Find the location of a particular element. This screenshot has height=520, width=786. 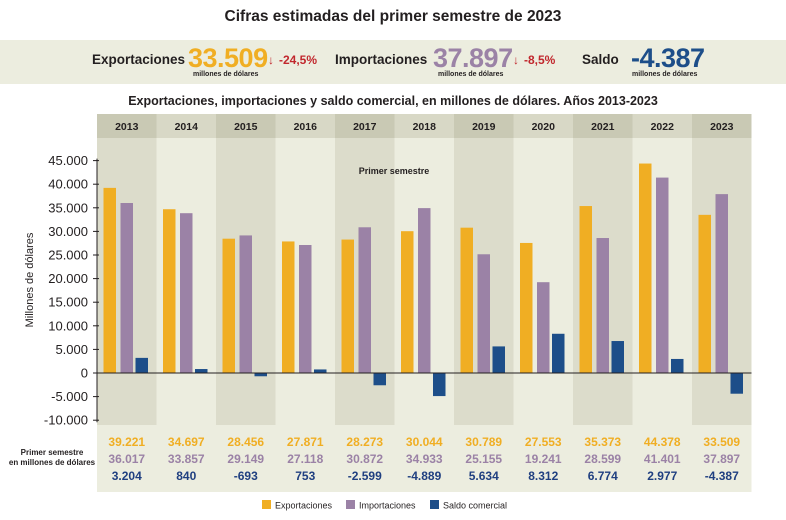

data-label-exports: 28.456 is located at coordinates (245, 442).